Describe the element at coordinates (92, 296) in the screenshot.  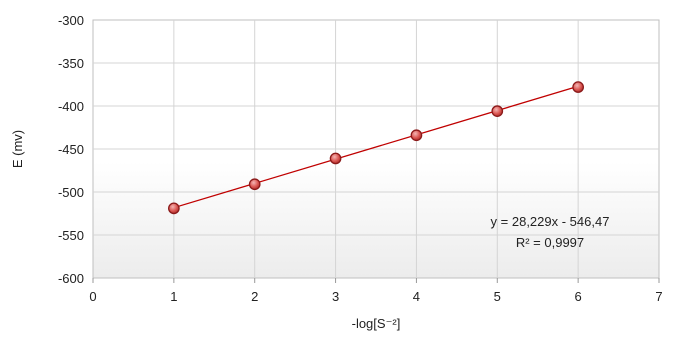
I see `x-tick-label: 0` at that location.